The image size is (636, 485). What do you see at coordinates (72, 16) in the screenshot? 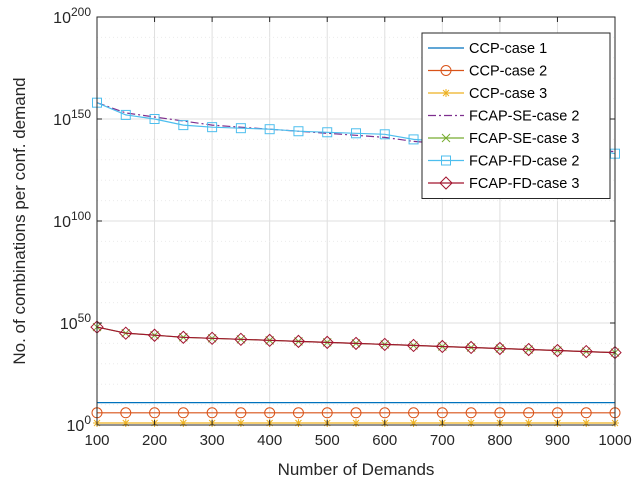
I see `y-tick-label: 10200` at bounding box center [72, 16].